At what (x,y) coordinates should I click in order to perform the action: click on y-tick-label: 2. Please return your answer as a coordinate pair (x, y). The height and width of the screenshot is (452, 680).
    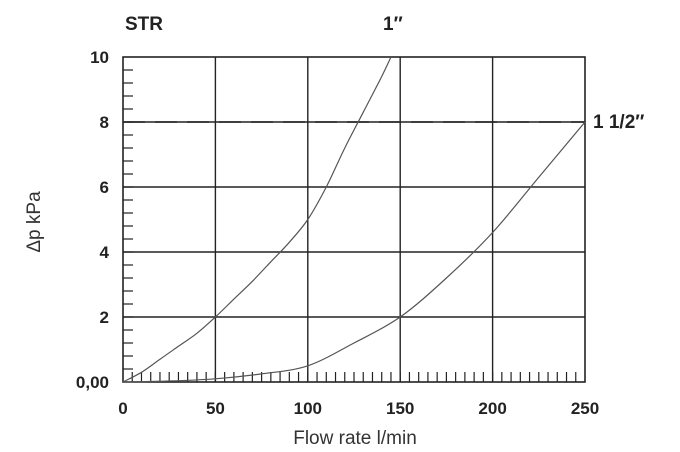
    Looking at the image, I should click on (104, 317).